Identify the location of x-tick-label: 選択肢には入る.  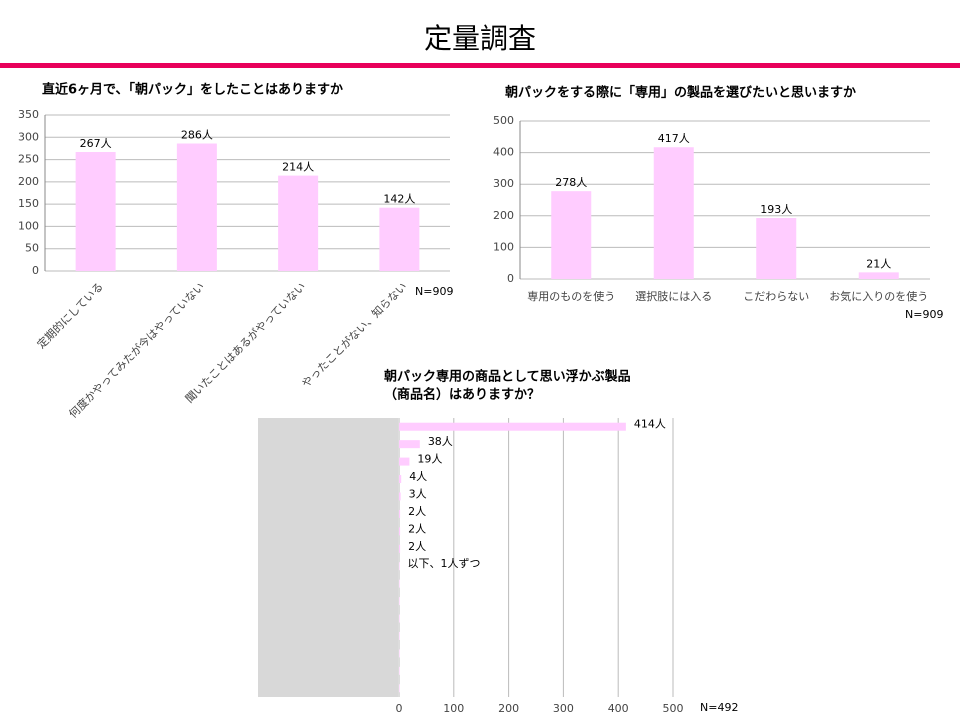
(673, 296).